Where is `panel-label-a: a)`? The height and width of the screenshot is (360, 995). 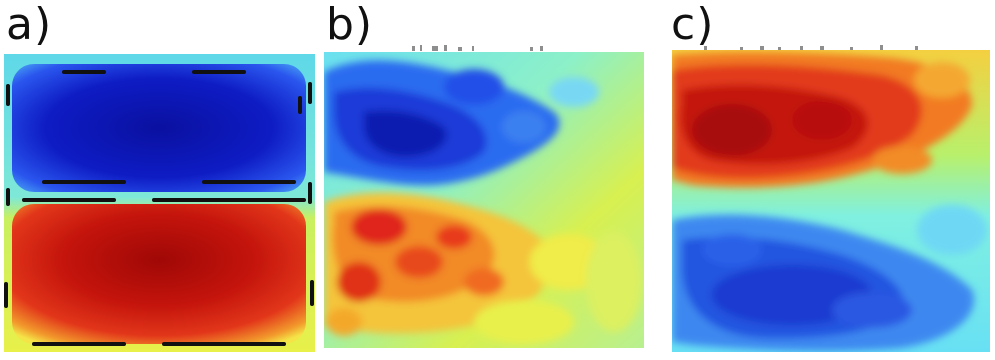
panel-label-a: a) is located at coordinates (29, 25).